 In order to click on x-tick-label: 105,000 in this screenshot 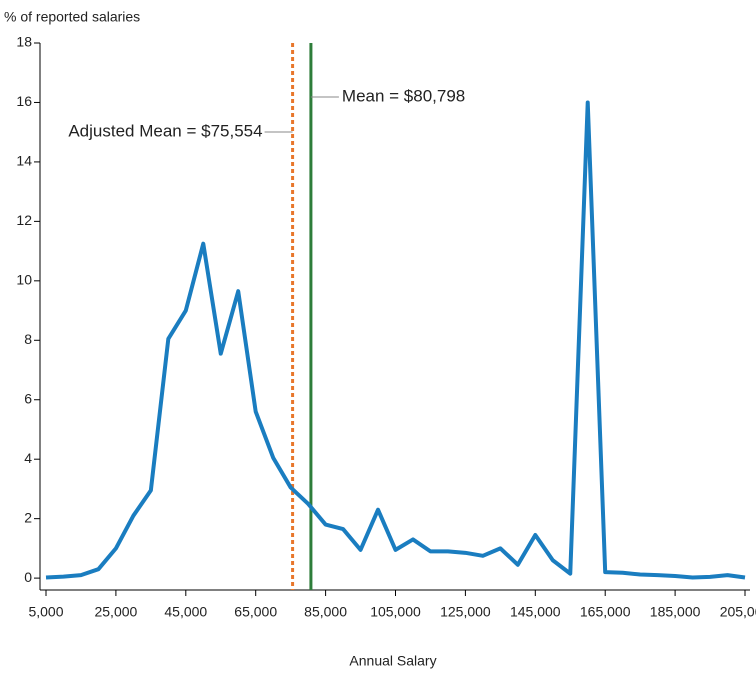, I will do `click(395, 612)`.